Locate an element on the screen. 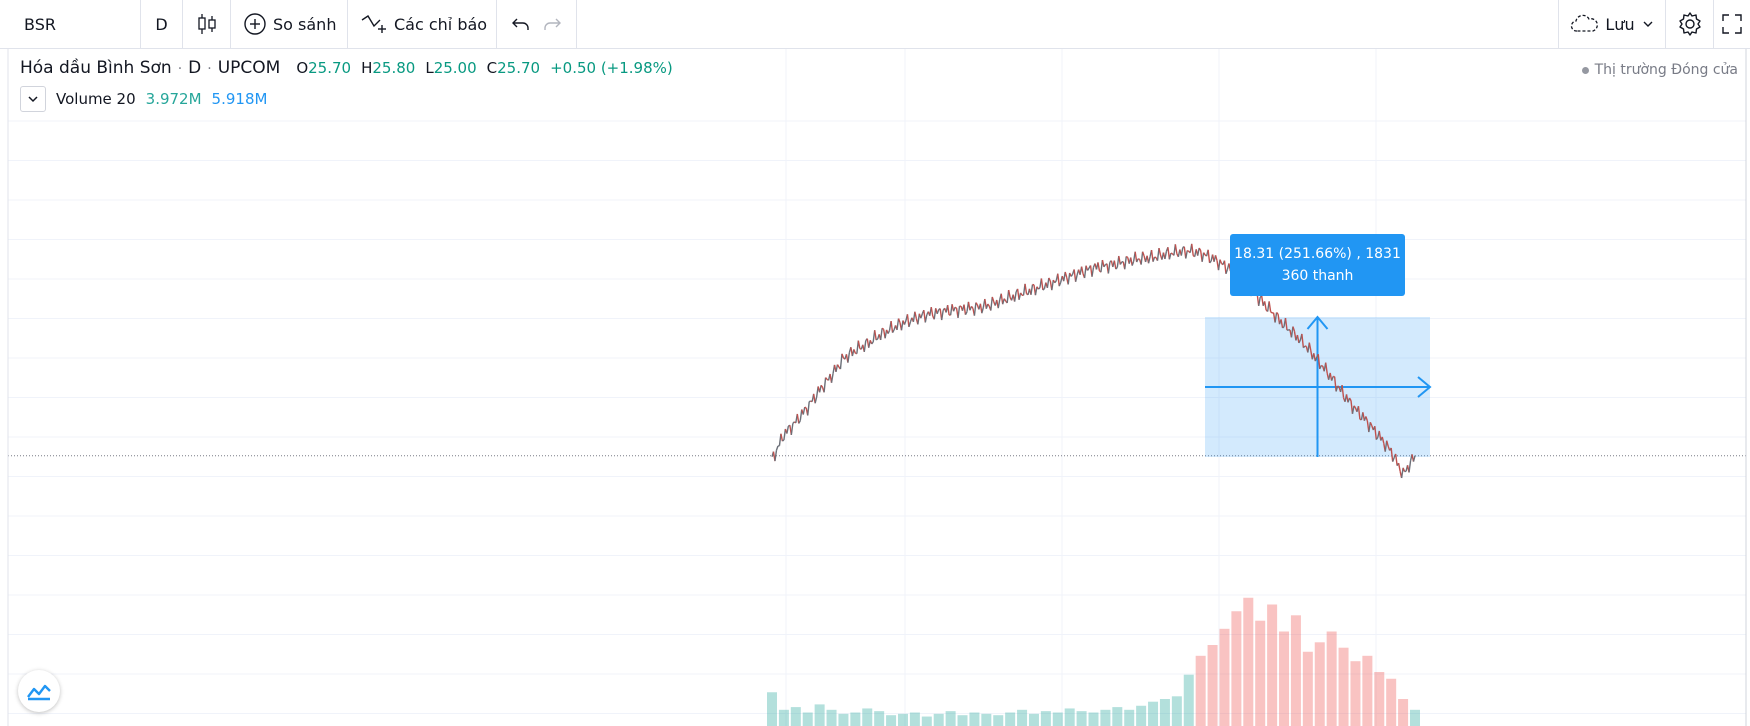  interval-button: D is located at coordinates (162, 24).